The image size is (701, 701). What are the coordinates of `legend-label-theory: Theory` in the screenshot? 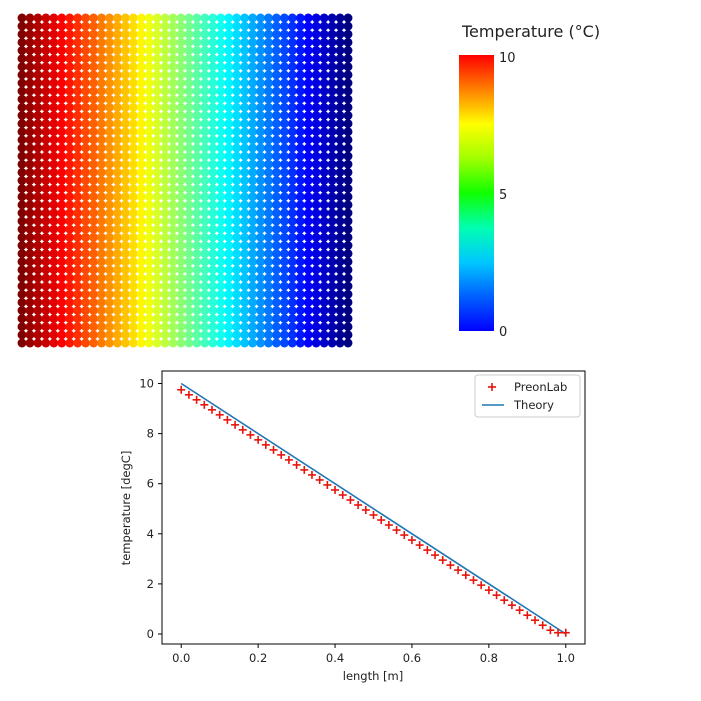 It's located at (533, 405).